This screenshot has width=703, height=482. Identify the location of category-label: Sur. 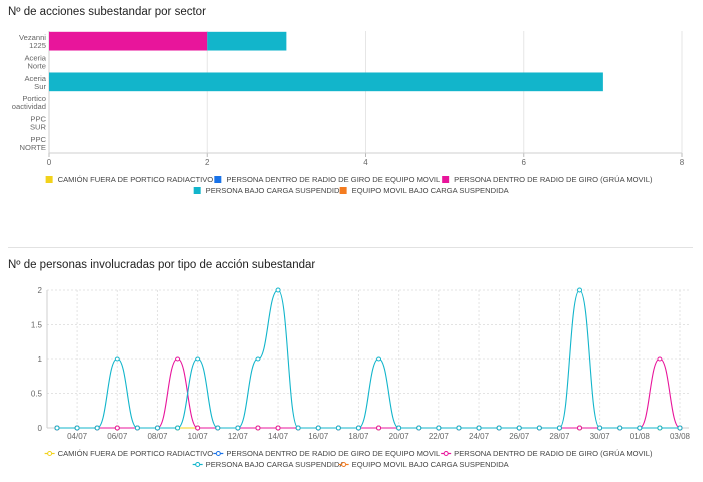
(40, 86).